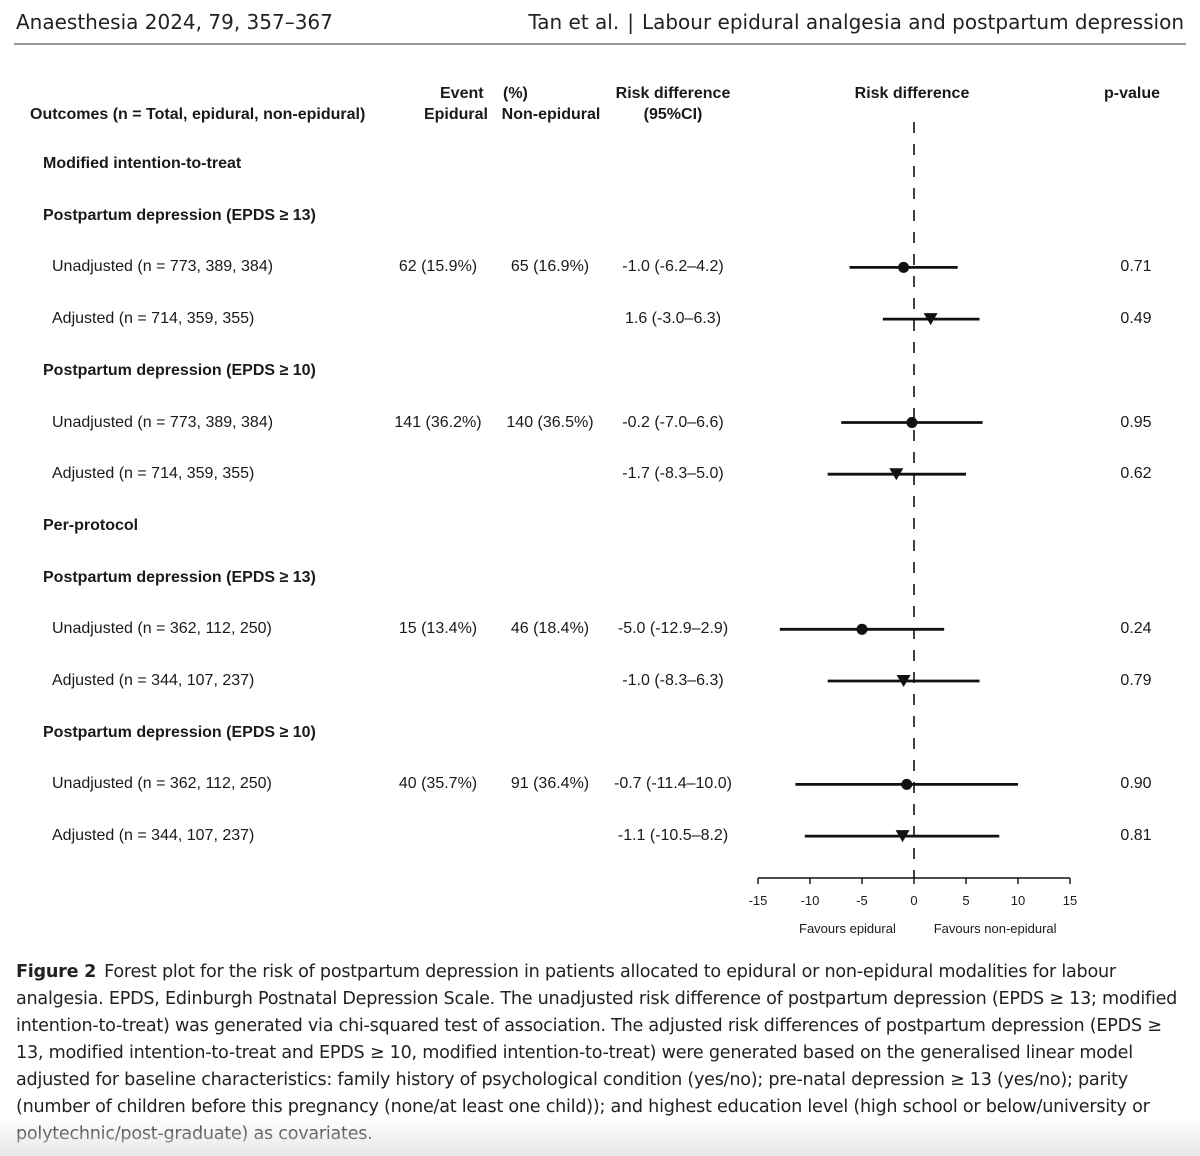  I want to click on p-value-header: p-value, so click(1131, 93).